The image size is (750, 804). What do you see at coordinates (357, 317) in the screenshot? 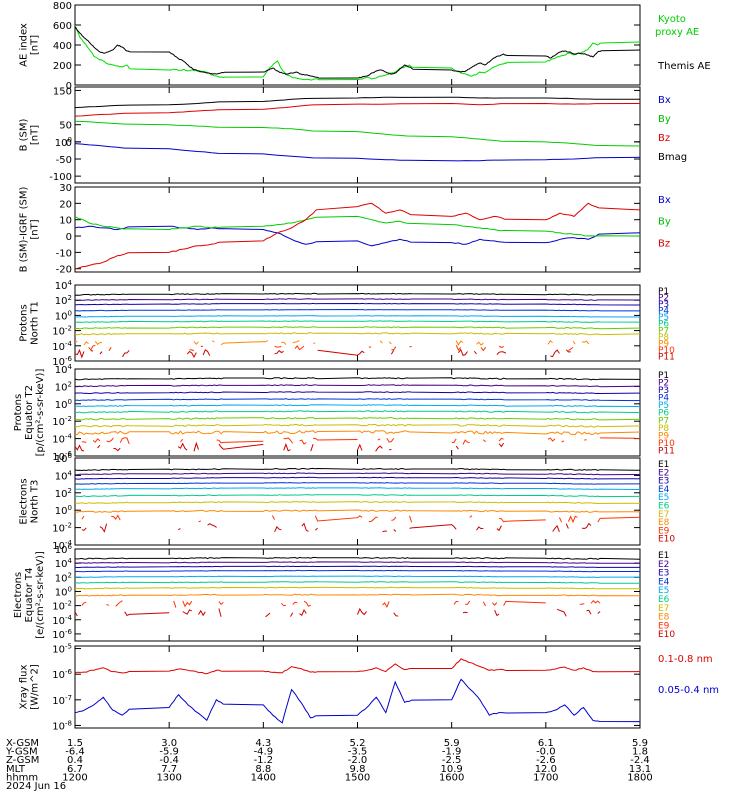
I see `channel-line-p5` at bounding box center [357, 317].